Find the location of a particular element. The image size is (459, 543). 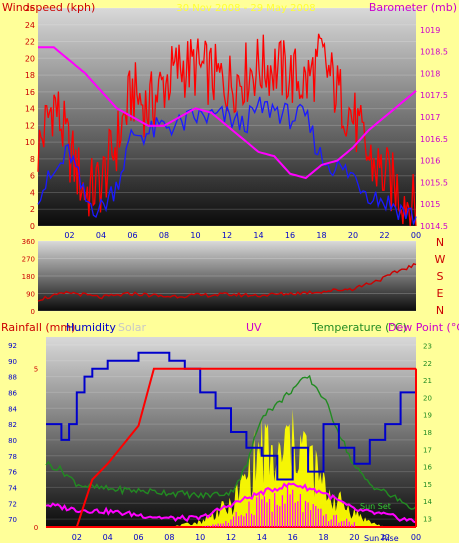

sunrise-label: Sun Rise is located at coordinates (381, 538).